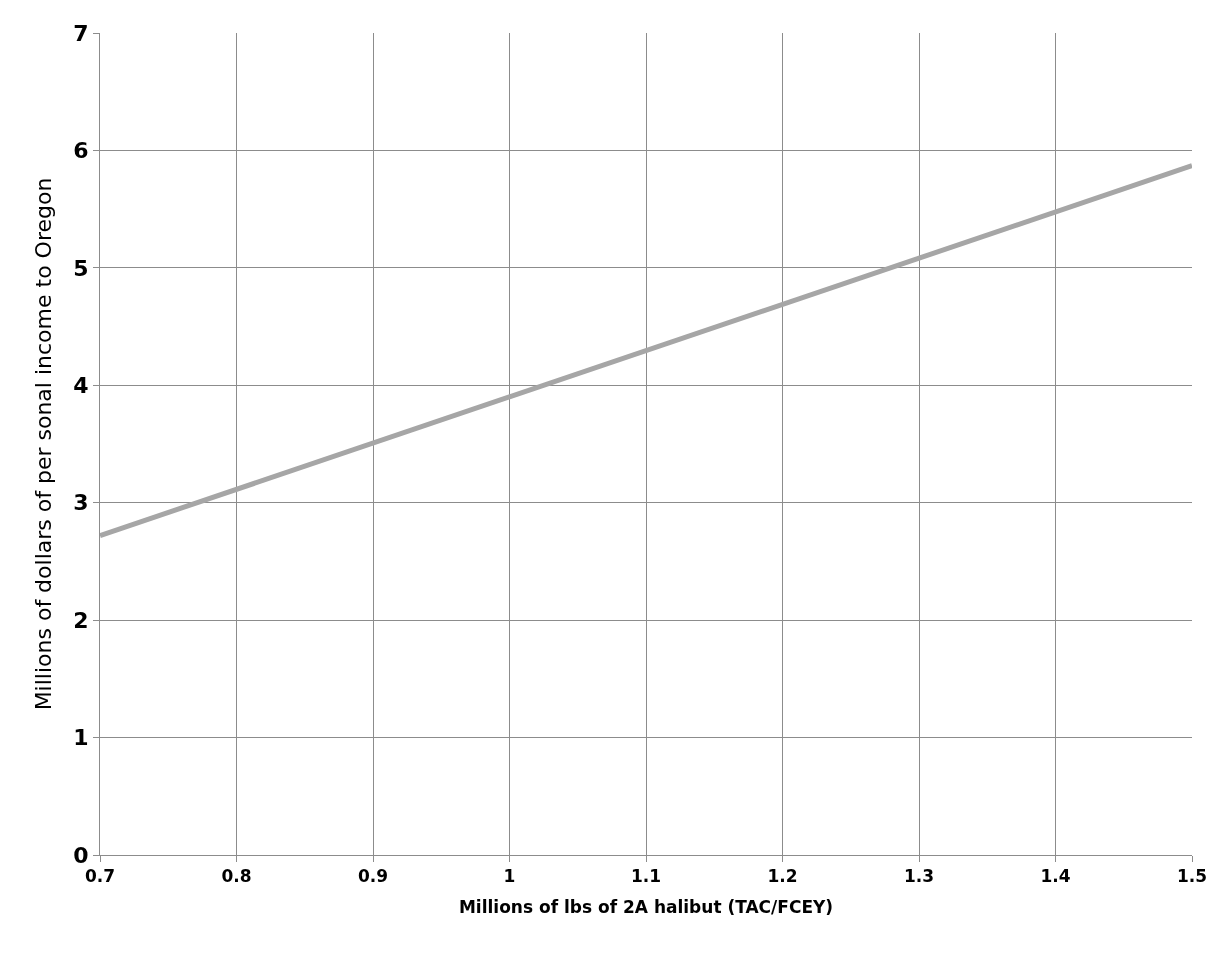 Image resolution: width=1230 pixels, height=977 pixels. Describe the element at coordinates (81, 738) in the screenshot. I see `y-tick-label: 1` at that location.